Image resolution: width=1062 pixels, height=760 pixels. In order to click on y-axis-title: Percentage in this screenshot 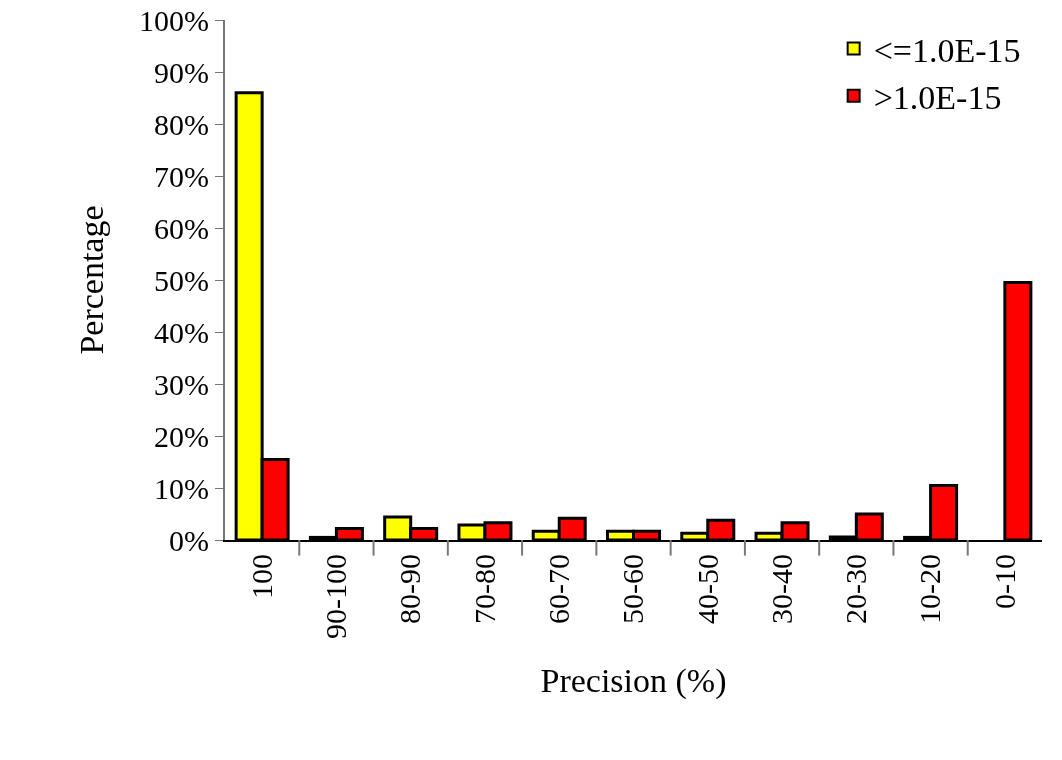, I will do `click(92, 280)`.